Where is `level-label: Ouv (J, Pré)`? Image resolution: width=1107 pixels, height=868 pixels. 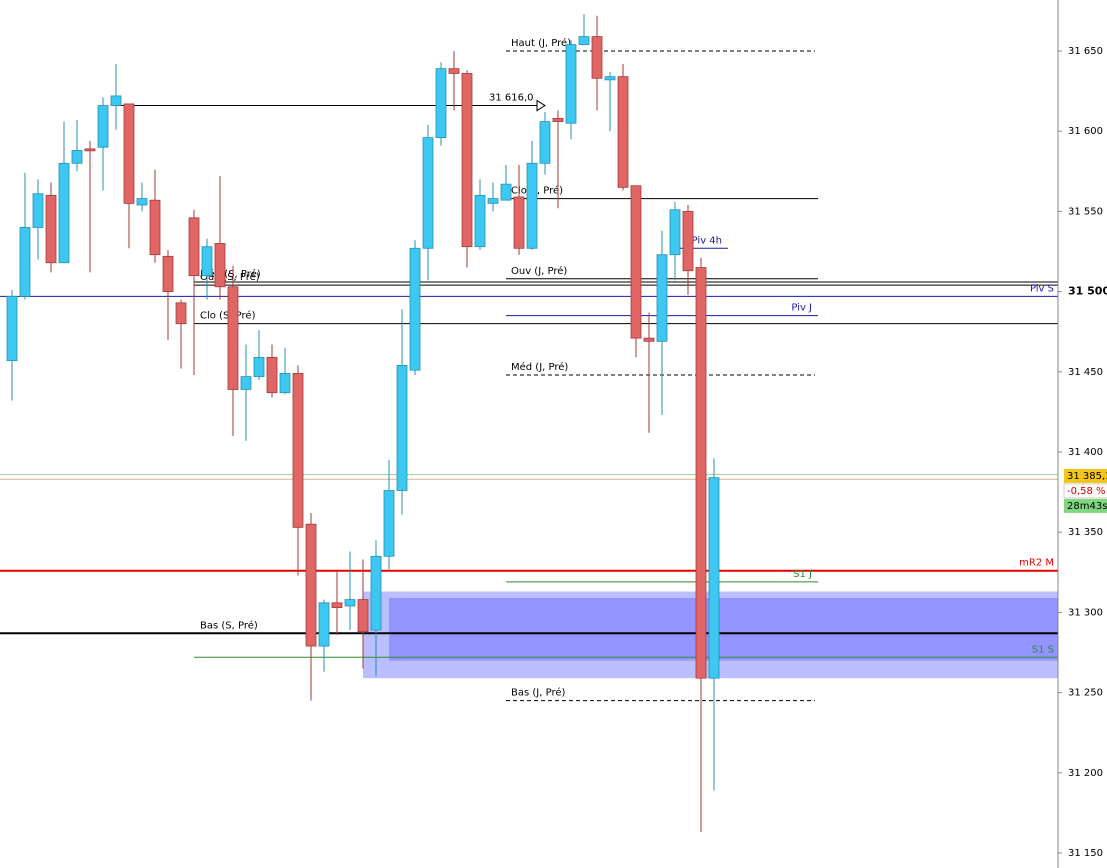
level-label: Ouv (J, Pré) is located at coordinates (539, 271).